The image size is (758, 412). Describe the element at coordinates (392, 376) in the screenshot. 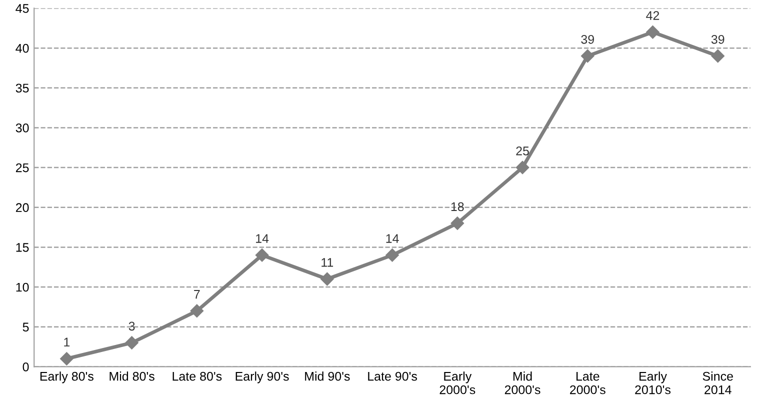

I see `x-tick-label: Late 90's` at that location.